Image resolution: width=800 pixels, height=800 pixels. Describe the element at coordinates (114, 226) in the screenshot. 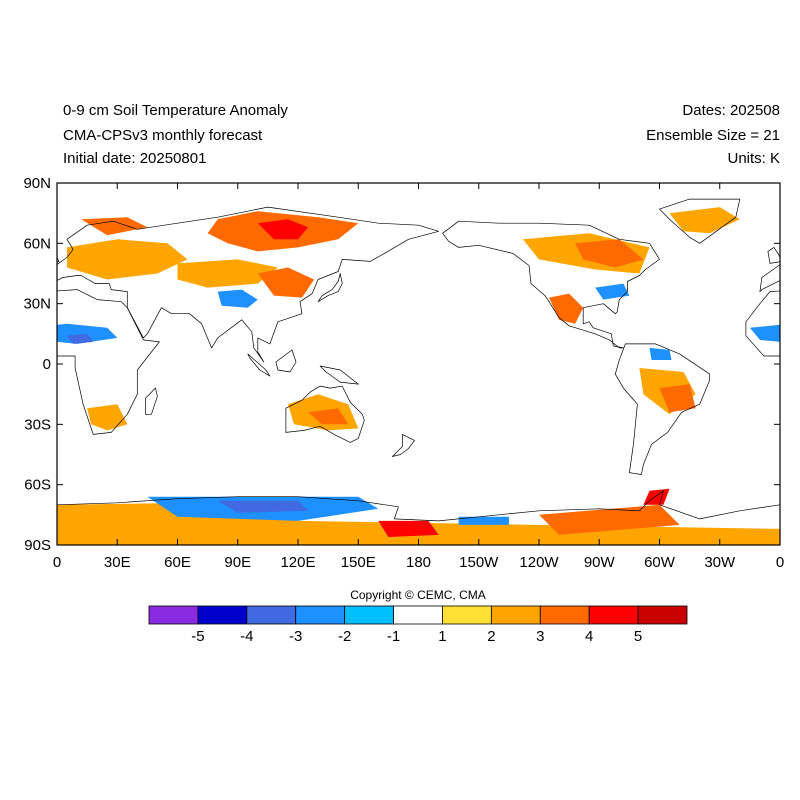

I see `anomaly-region-scandinavia-warm` at that location.